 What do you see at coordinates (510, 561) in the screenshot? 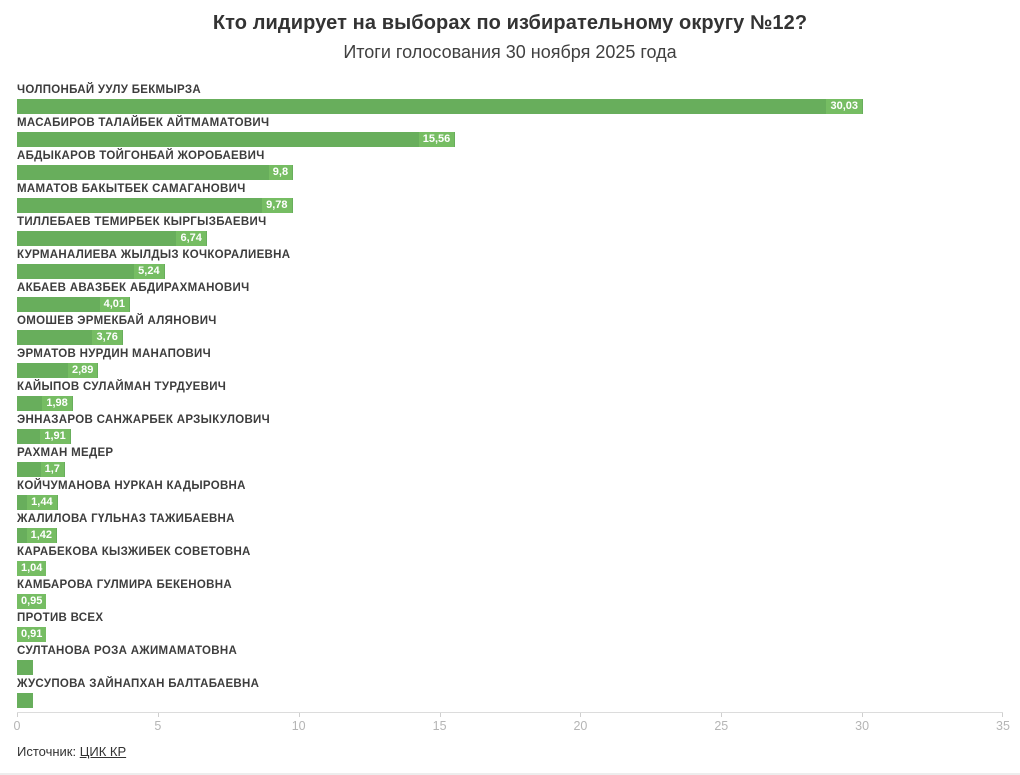
I see `bar-row: КАРАБЕКОВА КЫЗЖИБЕК СОВЕТОВНА 1,04` at bounding box center [510, 561].